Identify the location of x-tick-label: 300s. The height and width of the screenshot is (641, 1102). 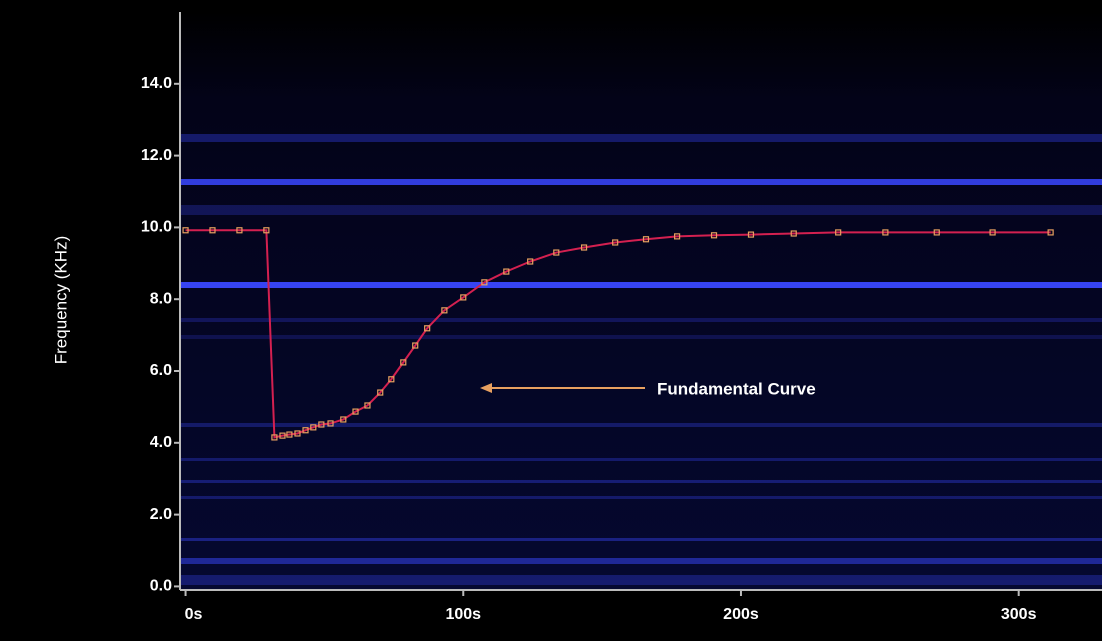
(1019, 614).